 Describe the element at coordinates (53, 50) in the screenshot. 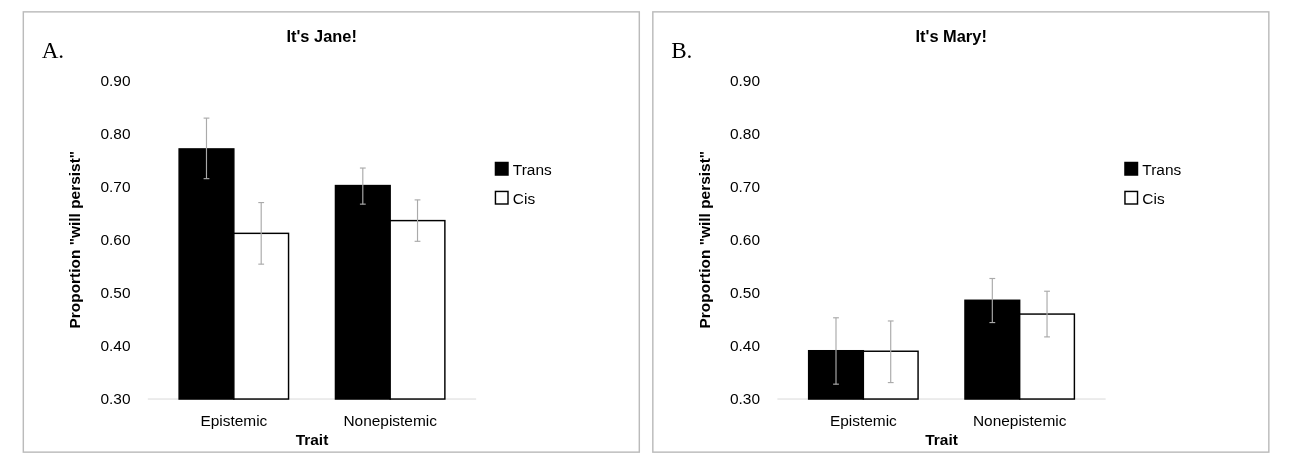

I see `text: A.` at that location.